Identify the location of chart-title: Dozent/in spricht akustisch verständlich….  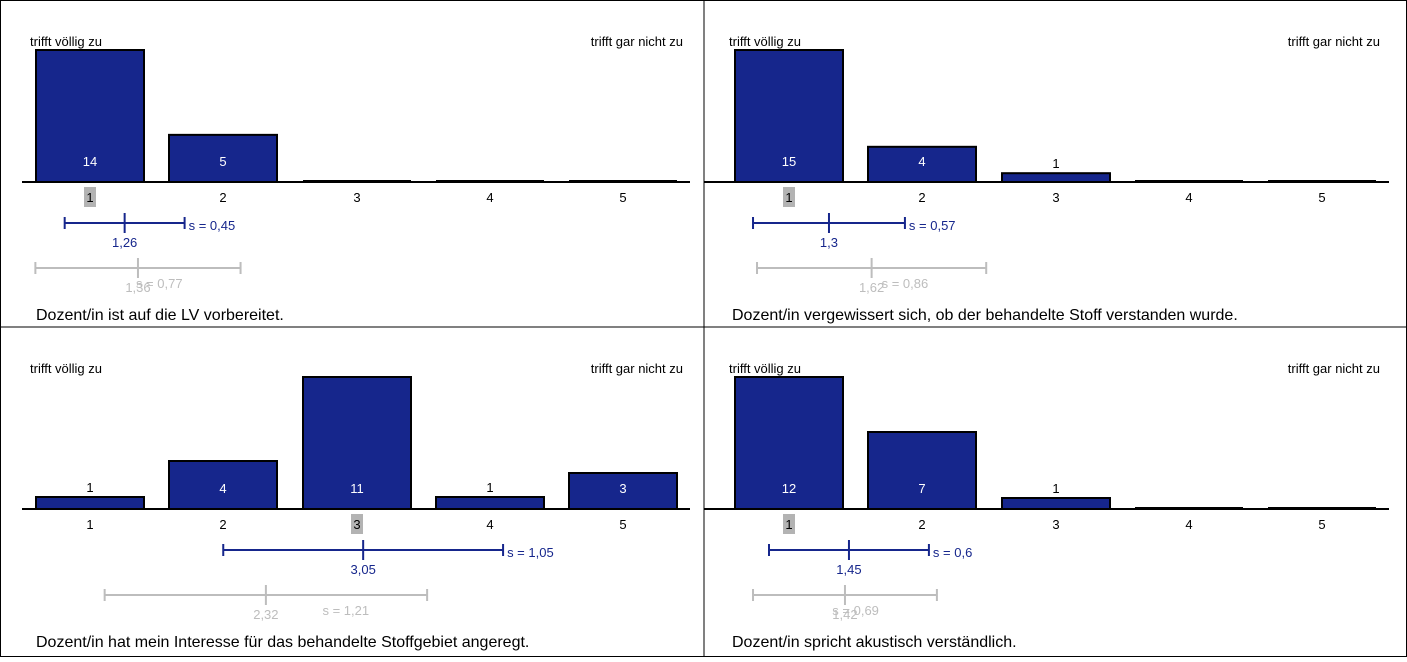
(874, 642).